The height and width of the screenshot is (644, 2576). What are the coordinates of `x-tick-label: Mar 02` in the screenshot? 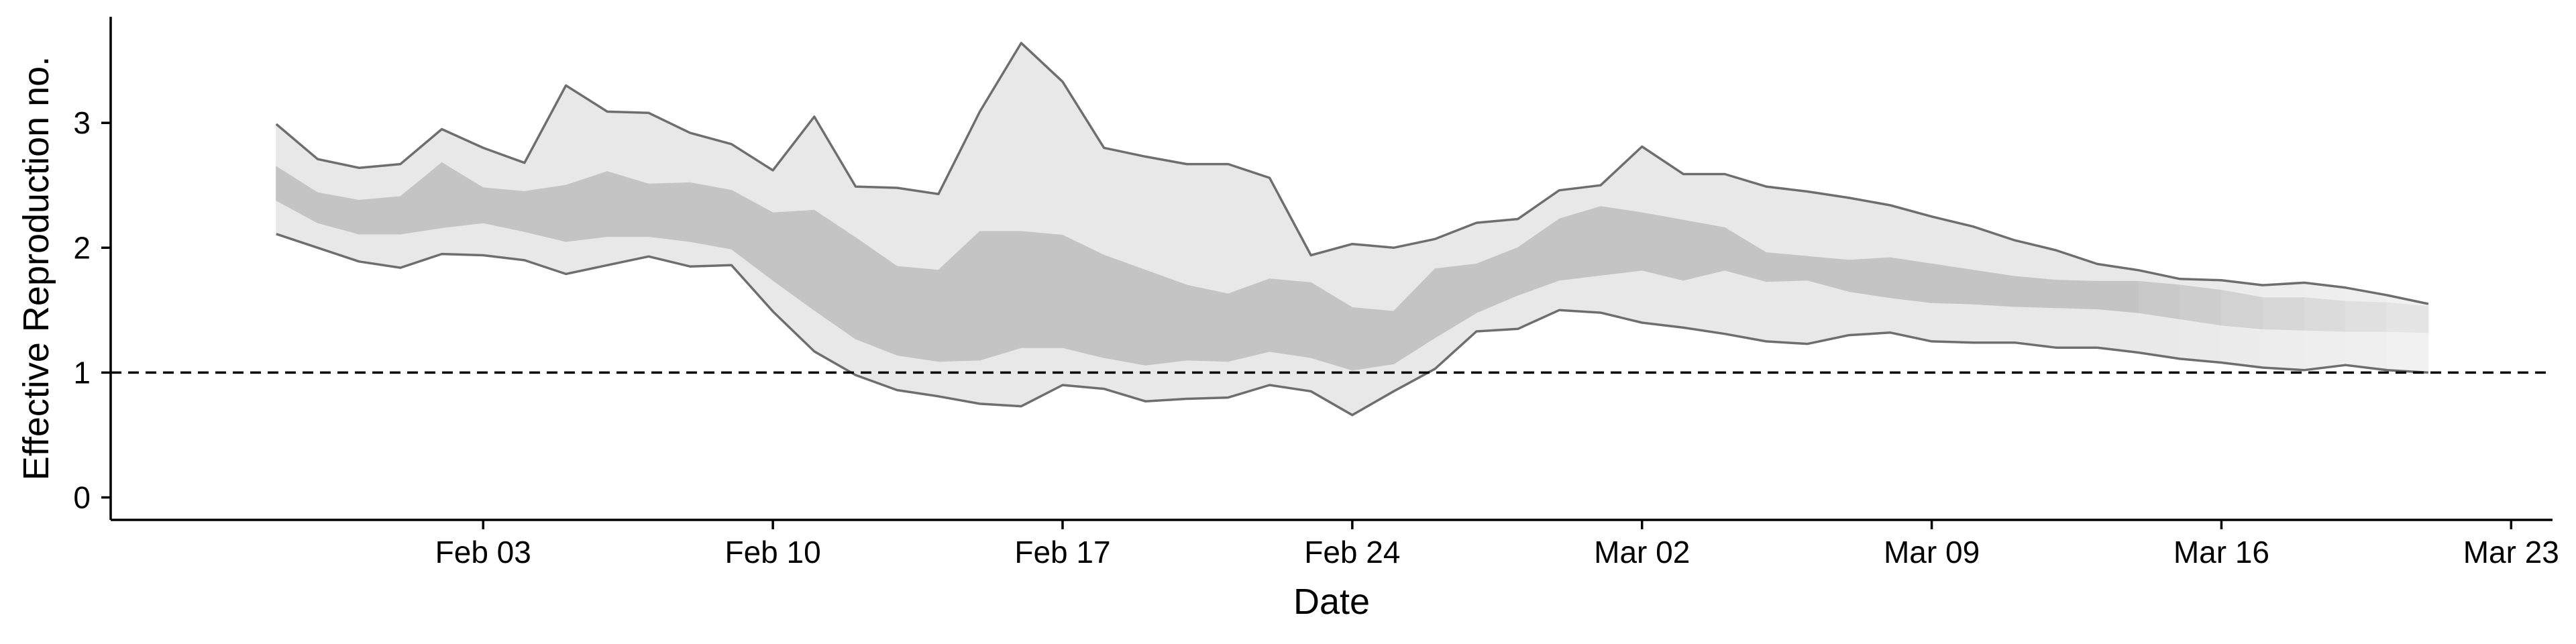 It's located at (1642, 552).